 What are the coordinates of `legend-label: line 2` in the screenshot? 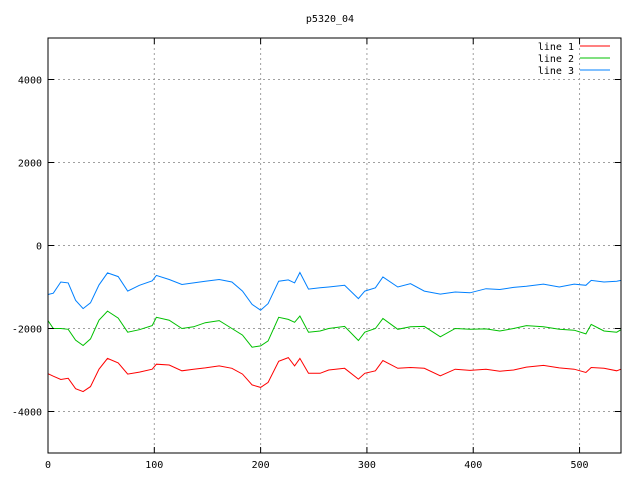 It's located at (556, 59).